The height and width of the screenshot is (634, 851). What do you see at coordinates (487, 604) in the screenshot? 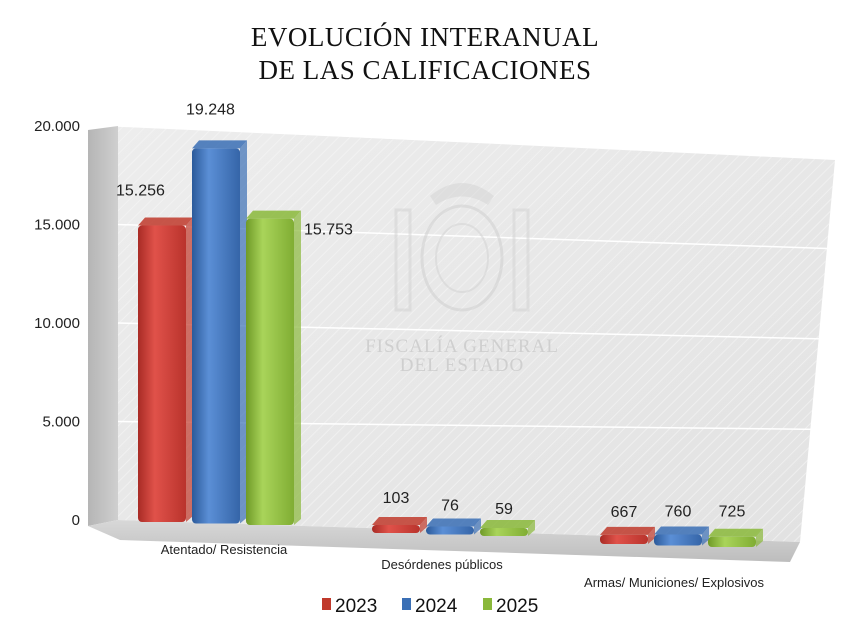
I see `legend-swatch-2025` at bounding box center [487, 604].